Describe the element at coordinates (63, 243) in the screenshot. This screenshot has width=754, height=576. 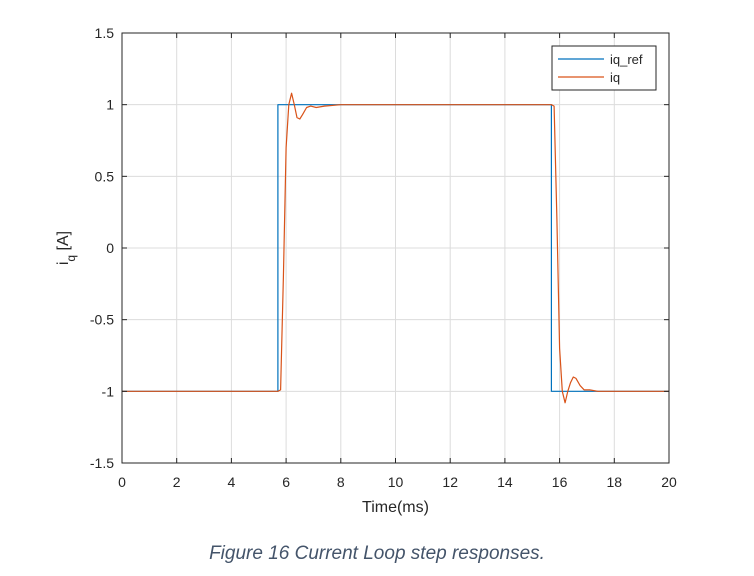
I see `y-axis-label-unit: [A]` at that location.